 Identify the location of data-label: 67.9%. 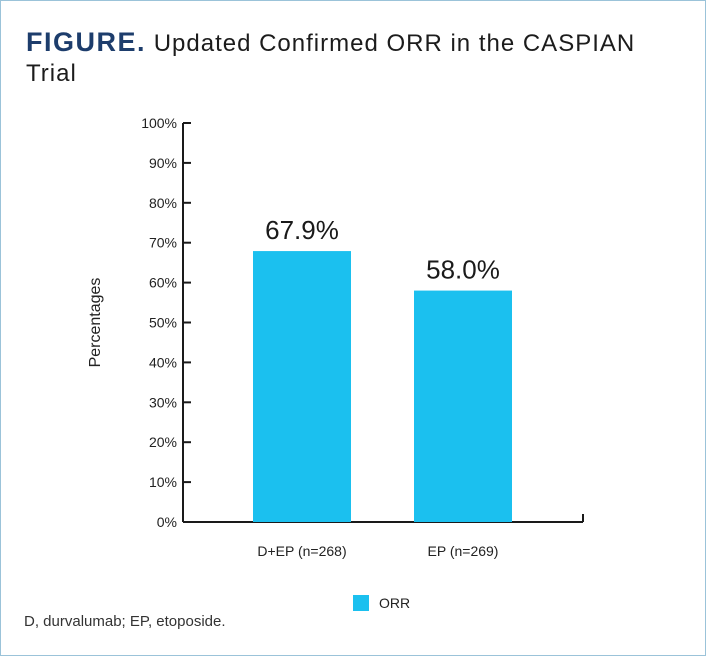
(302, 230).